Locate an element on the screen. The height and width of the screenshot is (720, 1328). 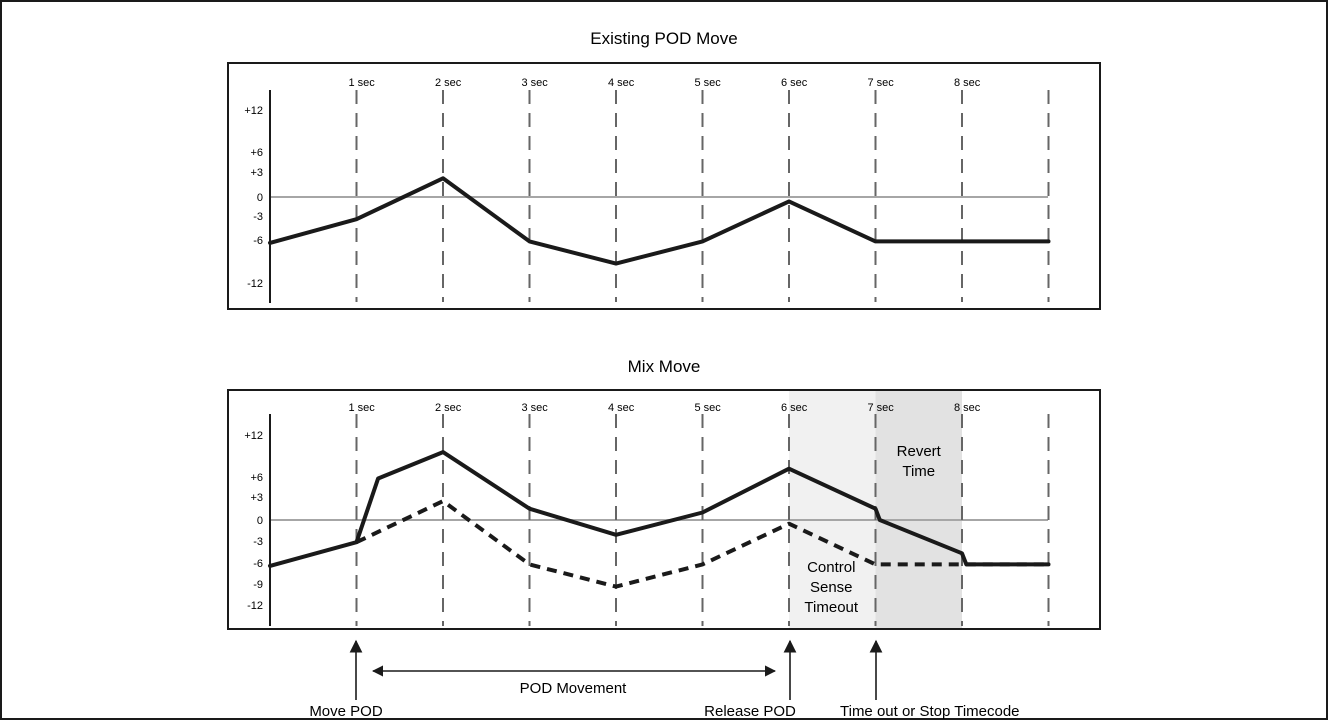
bot-time-label: 1 sec is located at coordinates (362, 408).